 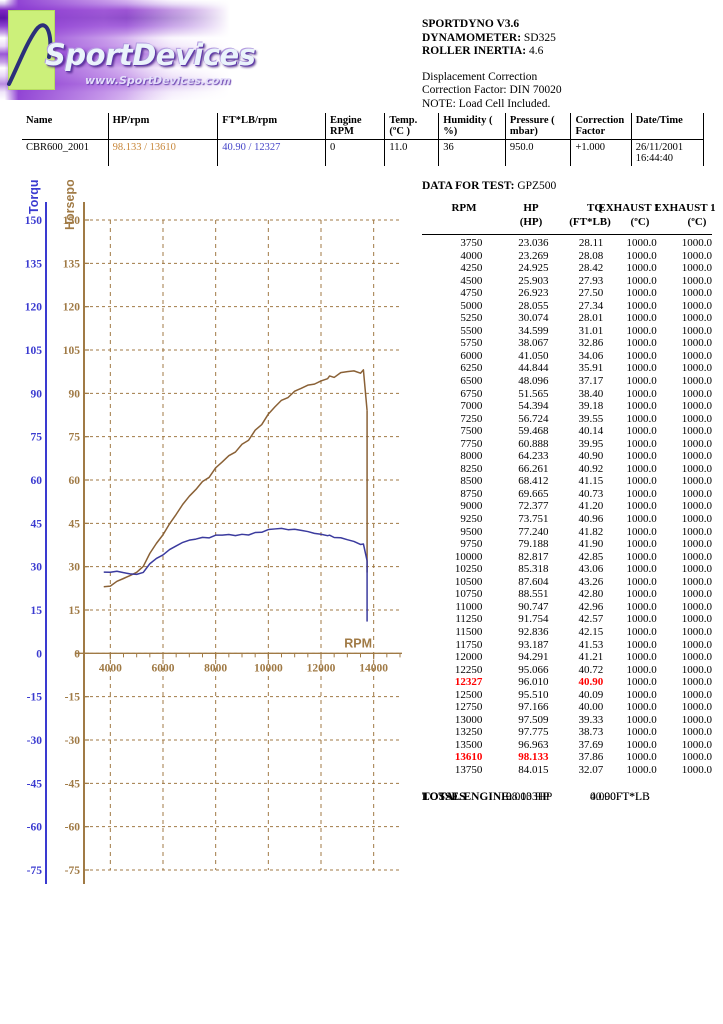 I want to click on torque-tick-label: 45, so click(x=37, y=524).